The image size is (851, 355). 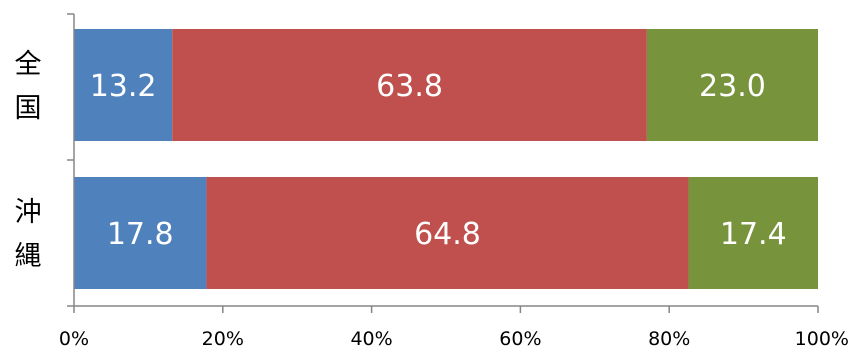 I want to click on x-tick-label-4: 60%, so click(x=520, y=339).